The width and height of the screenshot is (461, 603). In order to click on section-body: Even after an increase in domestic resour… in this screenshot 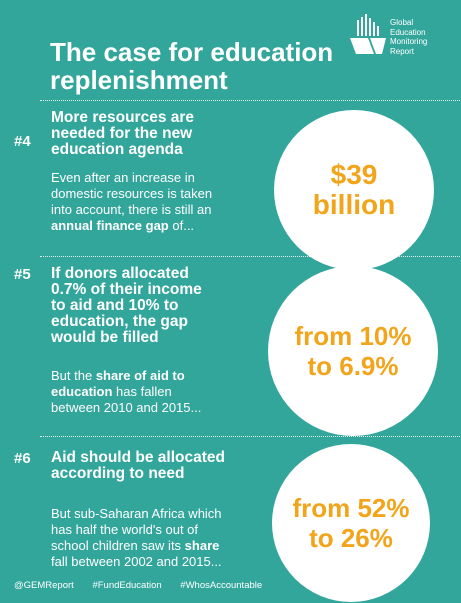, I will do `click(146, 202)`.